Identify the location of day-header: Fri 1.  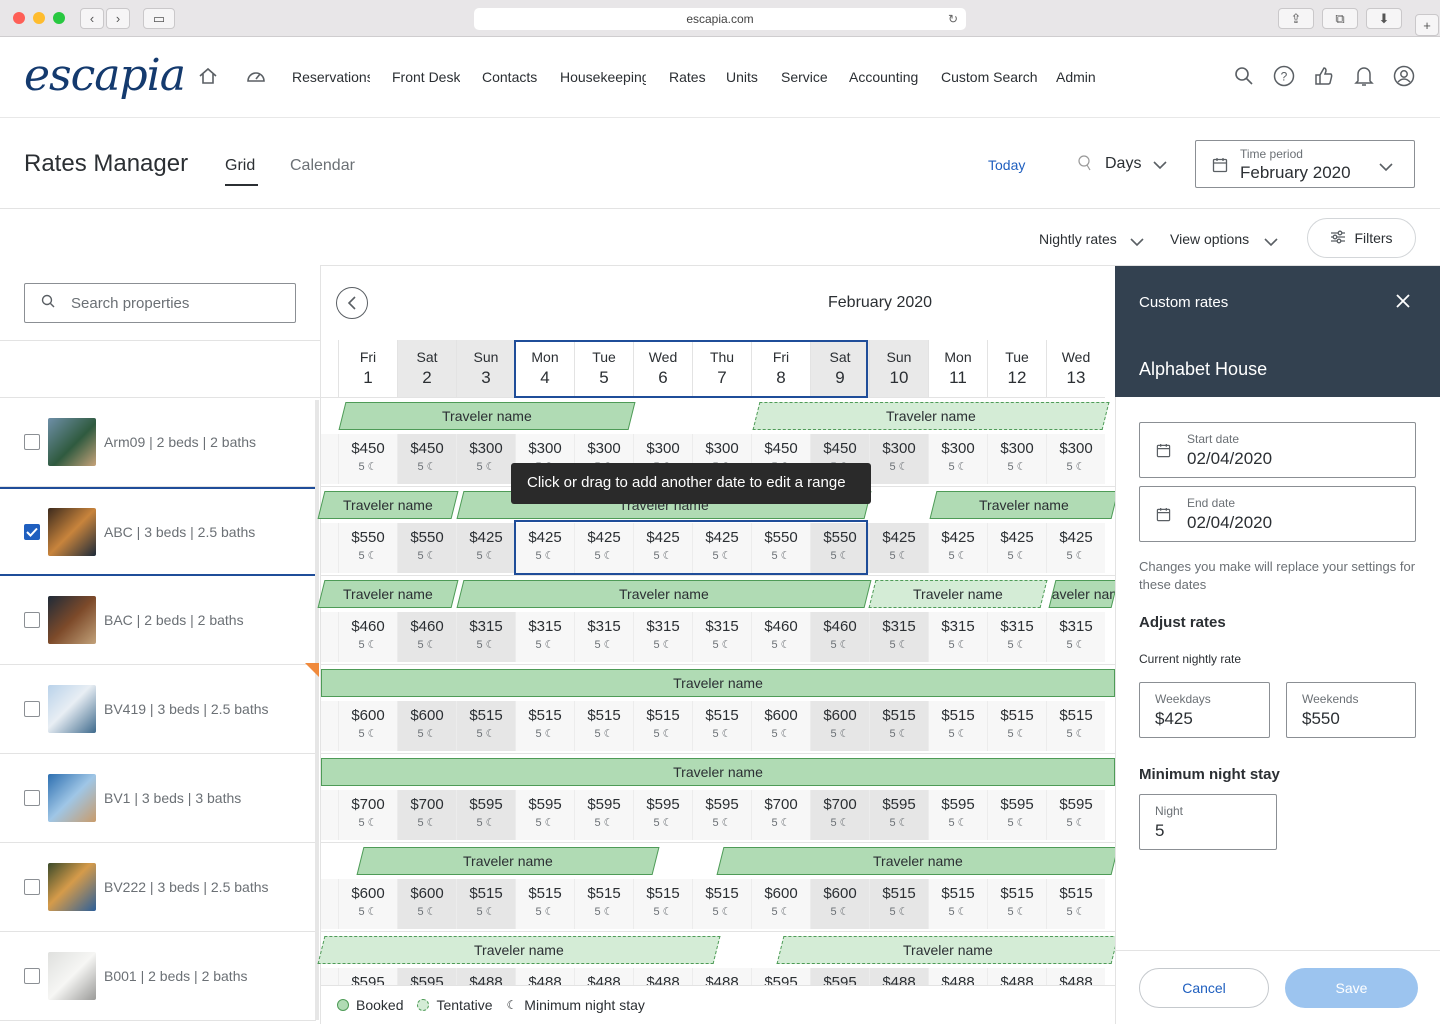
(367, 369).